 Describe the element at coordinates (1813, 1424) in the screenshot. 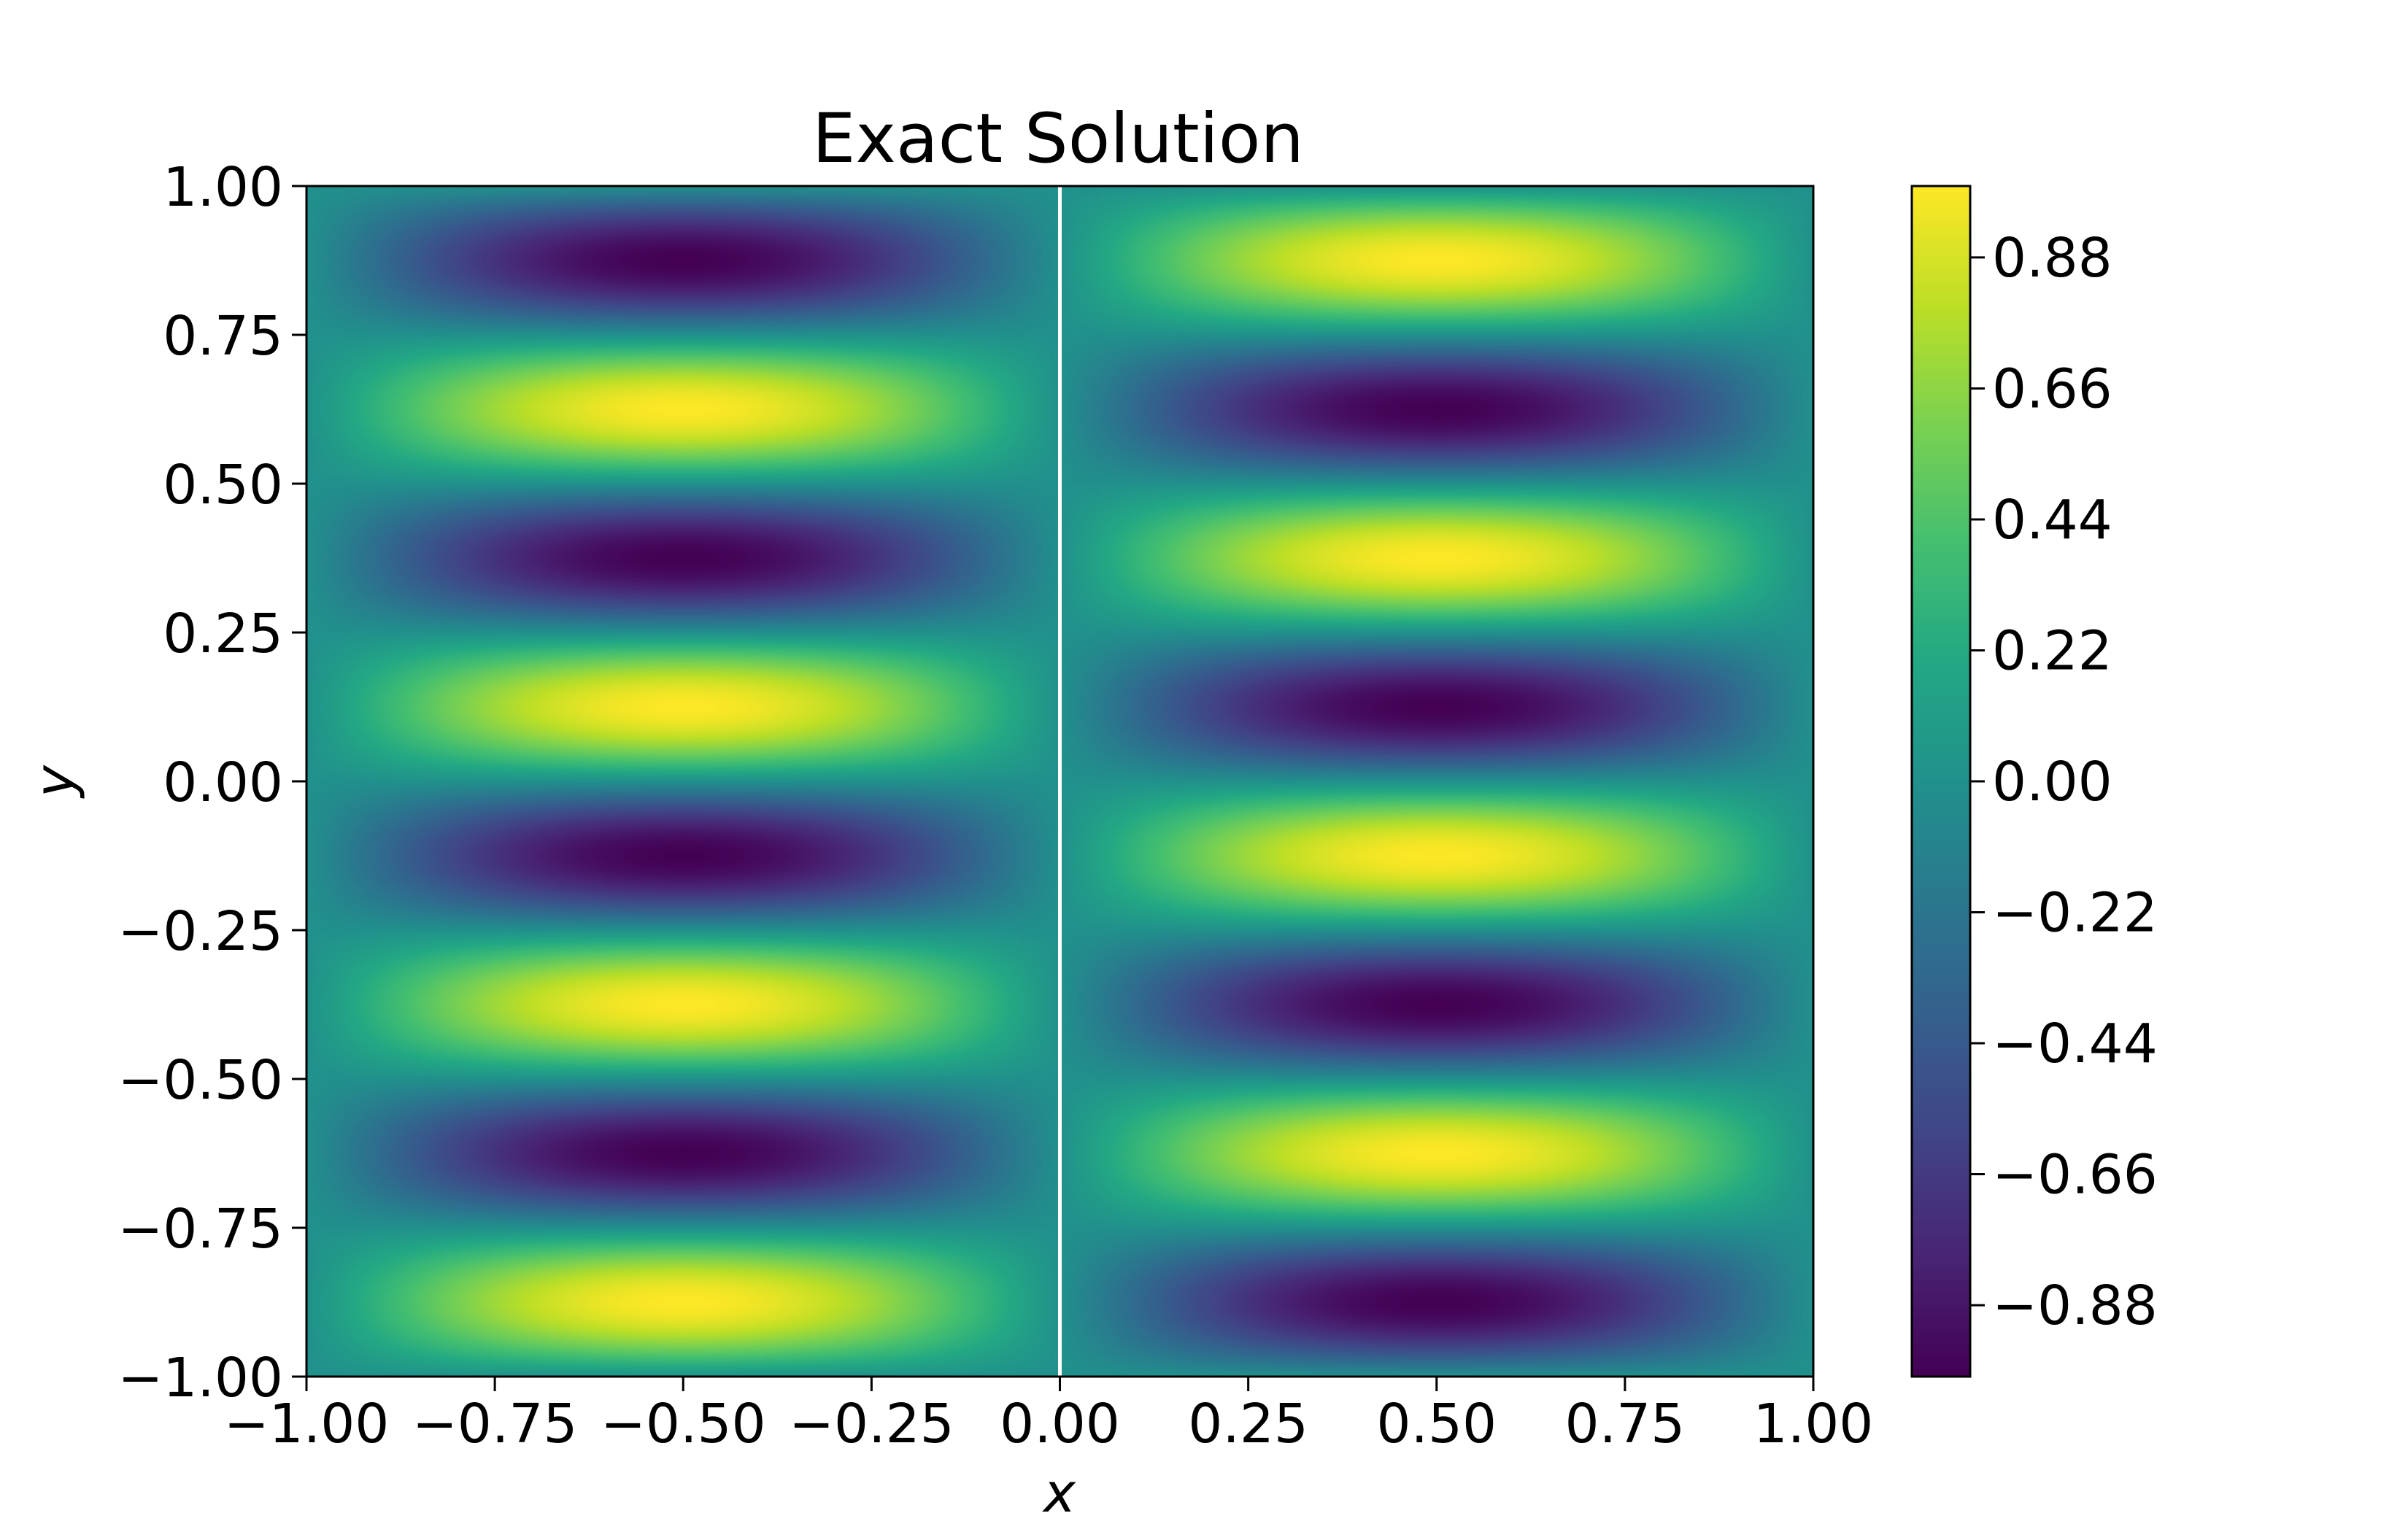

I see `x-tick-label: 1.00` at that location.